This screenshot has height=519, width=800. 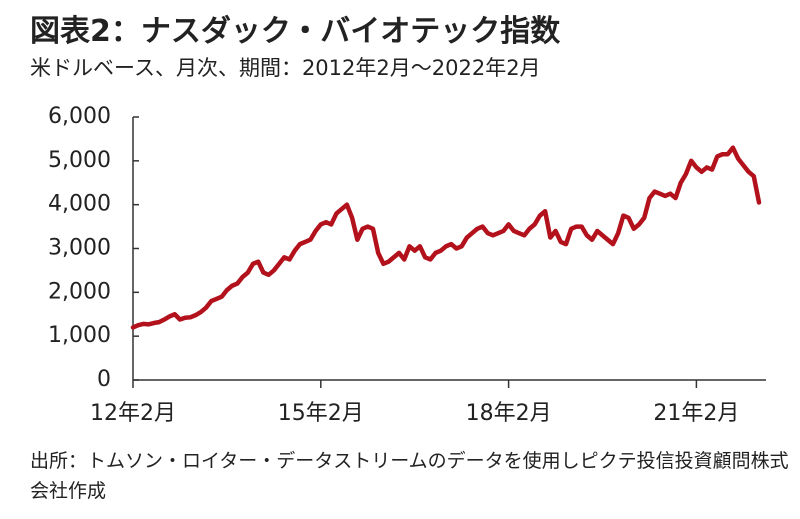 I want to click on y-tick-label: 1,000, so click(x=79, y=335).